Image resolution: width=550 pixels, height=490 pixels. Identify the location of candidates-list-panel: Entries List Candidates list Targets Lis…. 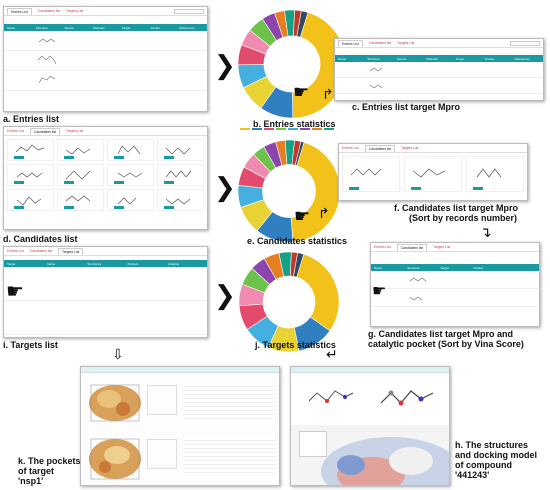
(105, 178).